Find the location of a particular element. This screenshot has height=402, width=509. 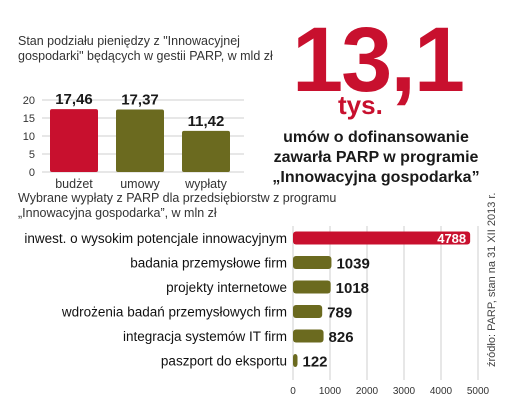

category-label: wypłaty is located at coordinates (205, 184).